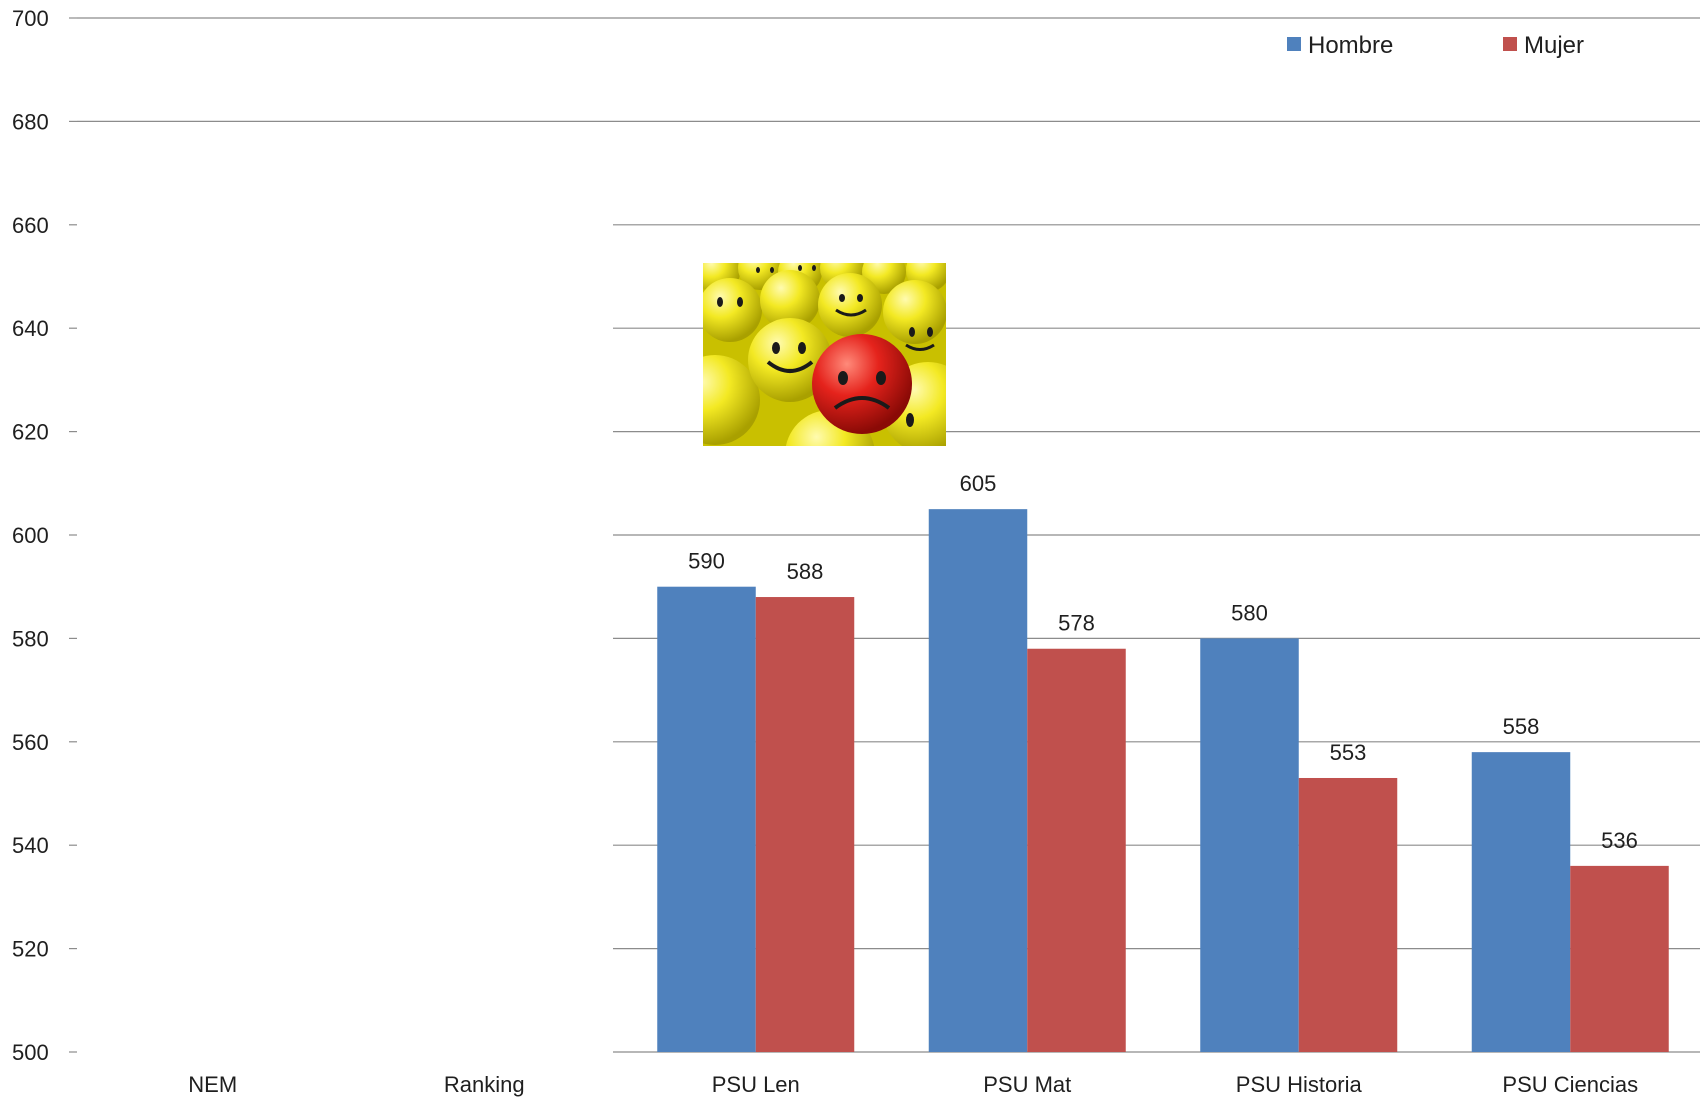 This screenshot has width=1707, height=1097. I want to click on y-tick-label: 560, so click(30, 742).